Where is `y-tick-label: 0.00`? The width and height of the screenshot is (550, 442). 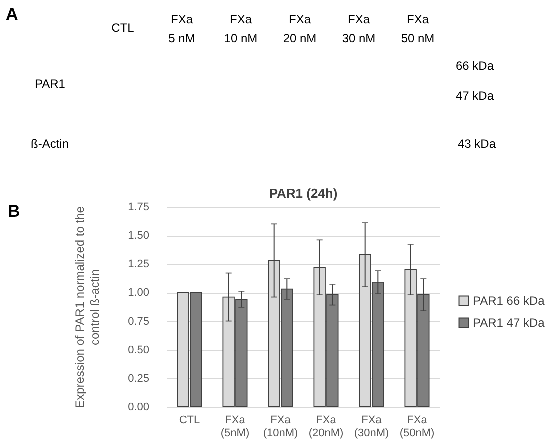 y-tick-label: 0.00 is located at coordinates (139, 408).